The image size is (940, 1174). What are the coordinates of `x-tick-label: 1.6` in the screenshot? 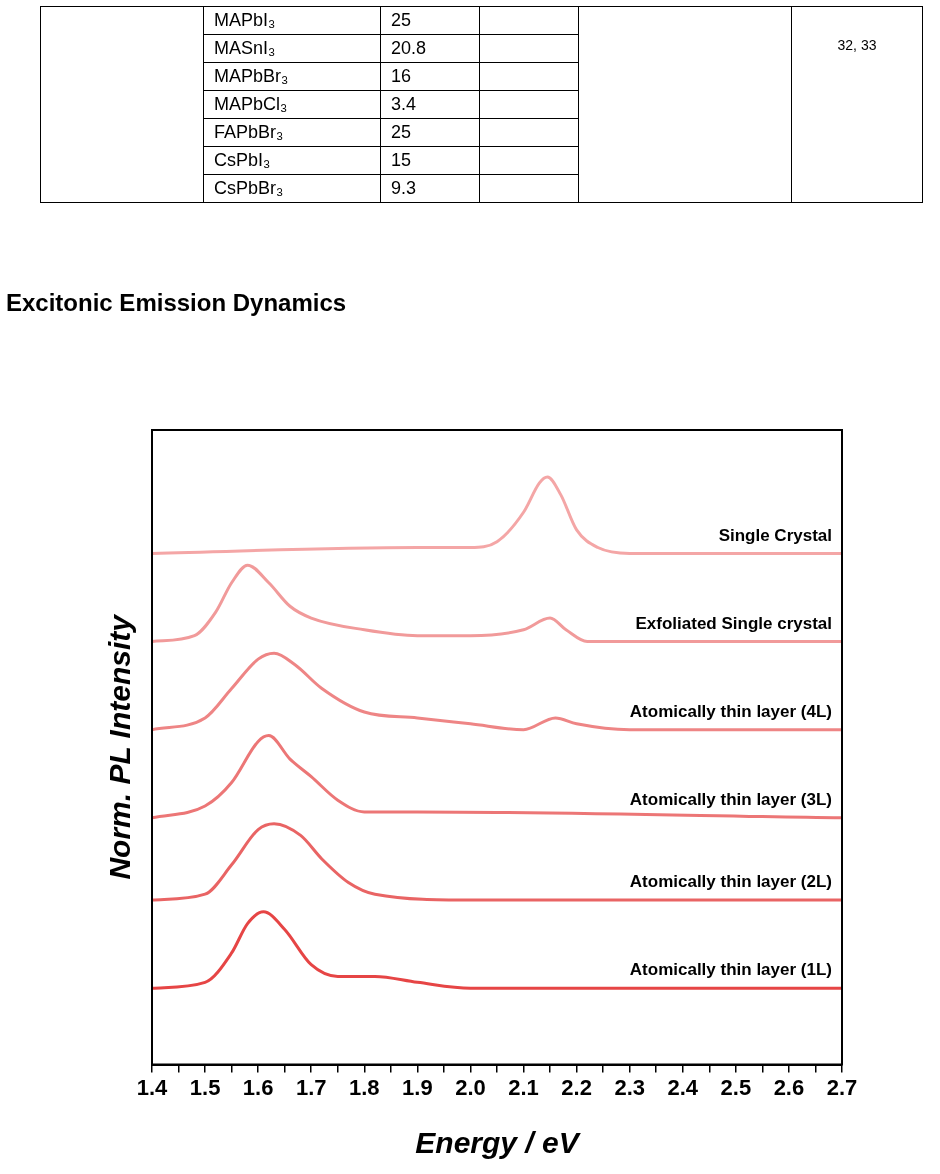 It's located at (258, 1087).